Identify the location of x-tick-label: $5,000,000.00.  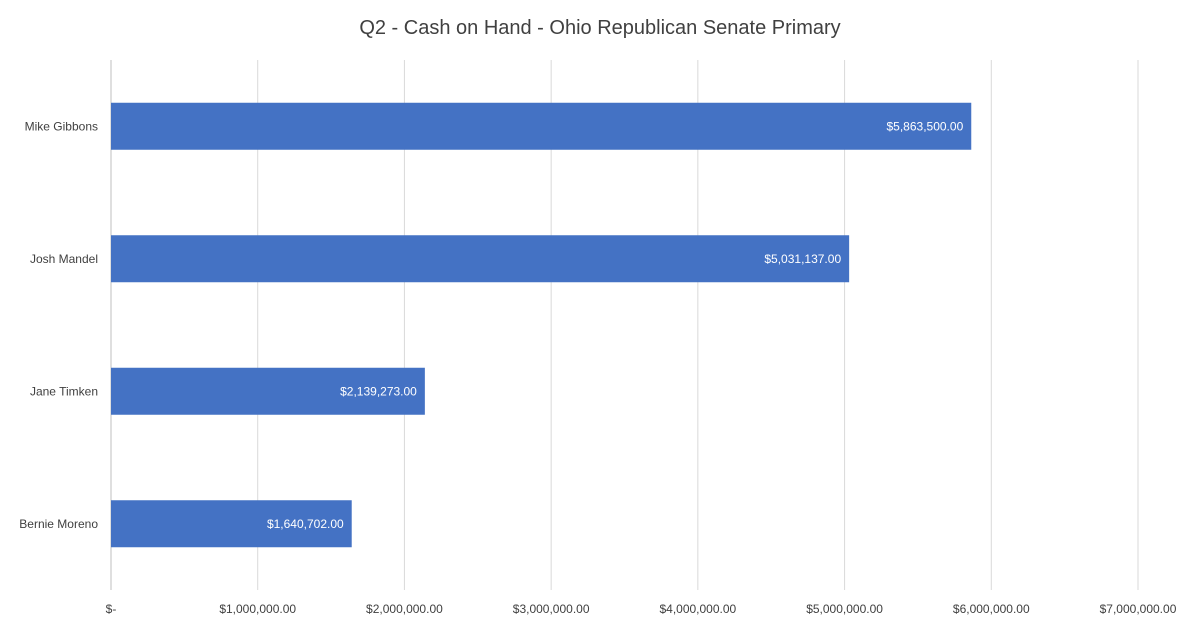
(844, 609).